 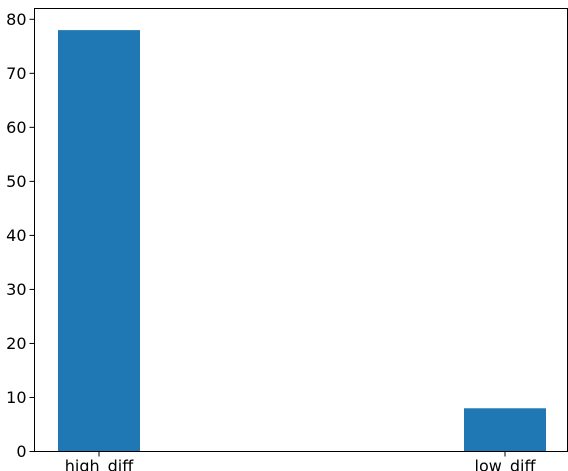 What do you see at coordinates (301, 461) in the screenshot?
I see `x-axis-ticks: high_diff low_diff` at bounding box center [301, 461].